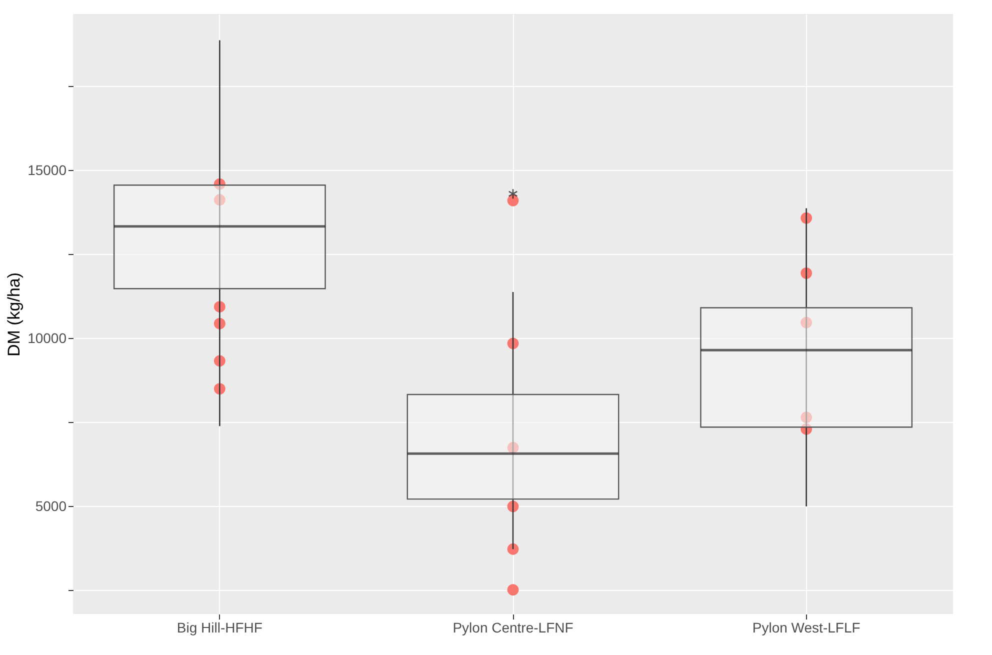 This screenshot has width=992, height=655. I want to click on x-tick-label: Big Hill-HFHF, so click(219, 628).